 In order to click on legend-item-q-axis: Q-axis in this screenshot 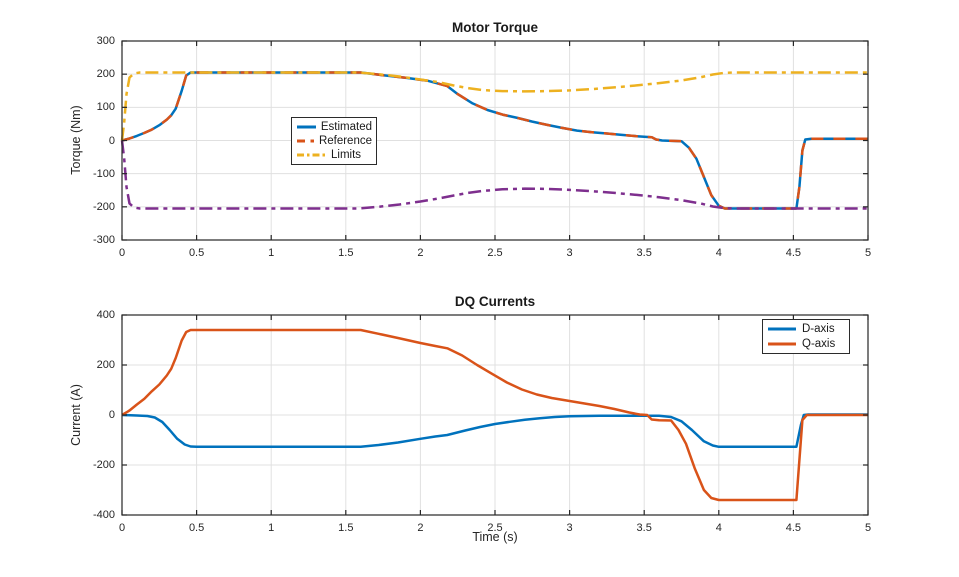, I will do `click(806, 344)`.